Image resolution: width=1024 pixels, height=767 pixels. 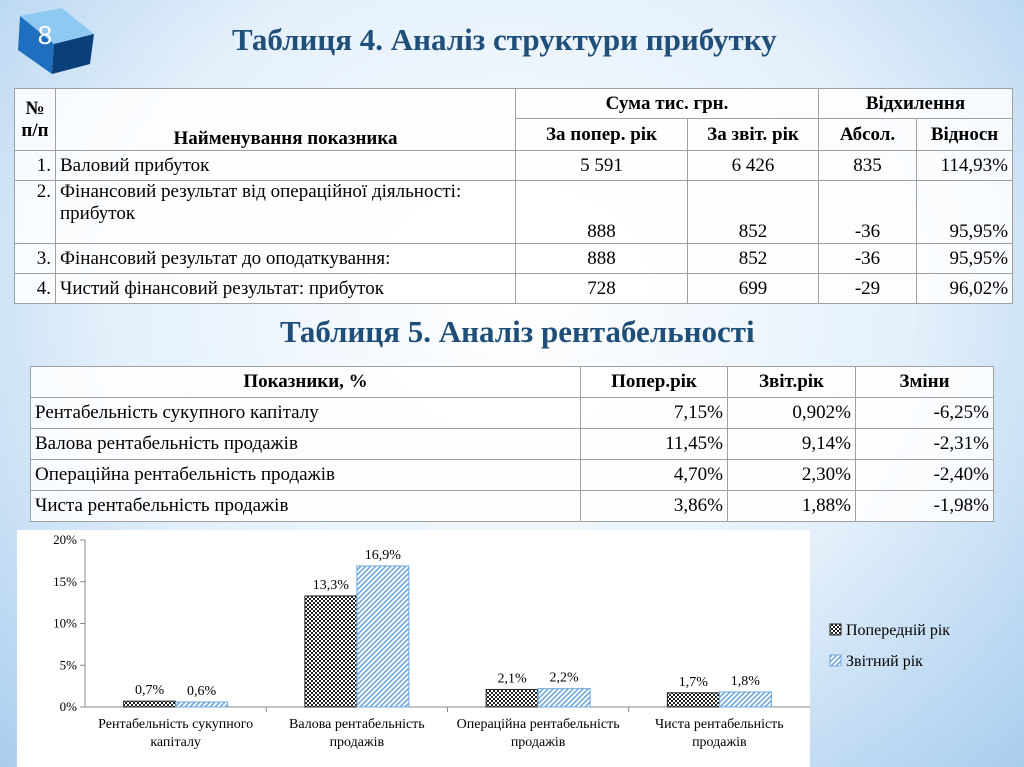 What do you see at coordinates (285, 288) in the screenshot?
I see `cell: Чистий фінансовий результат: прибуток` at bounding box center [285, 288].